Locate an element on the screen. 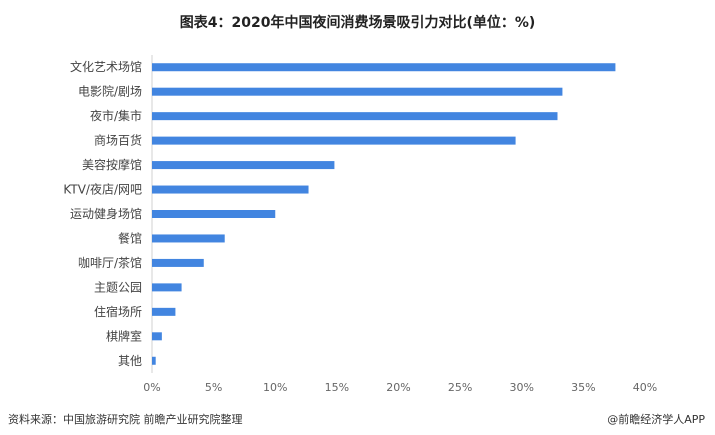  brand-credit: @前瞻经济学人APP is located at coordinates (656, 419).